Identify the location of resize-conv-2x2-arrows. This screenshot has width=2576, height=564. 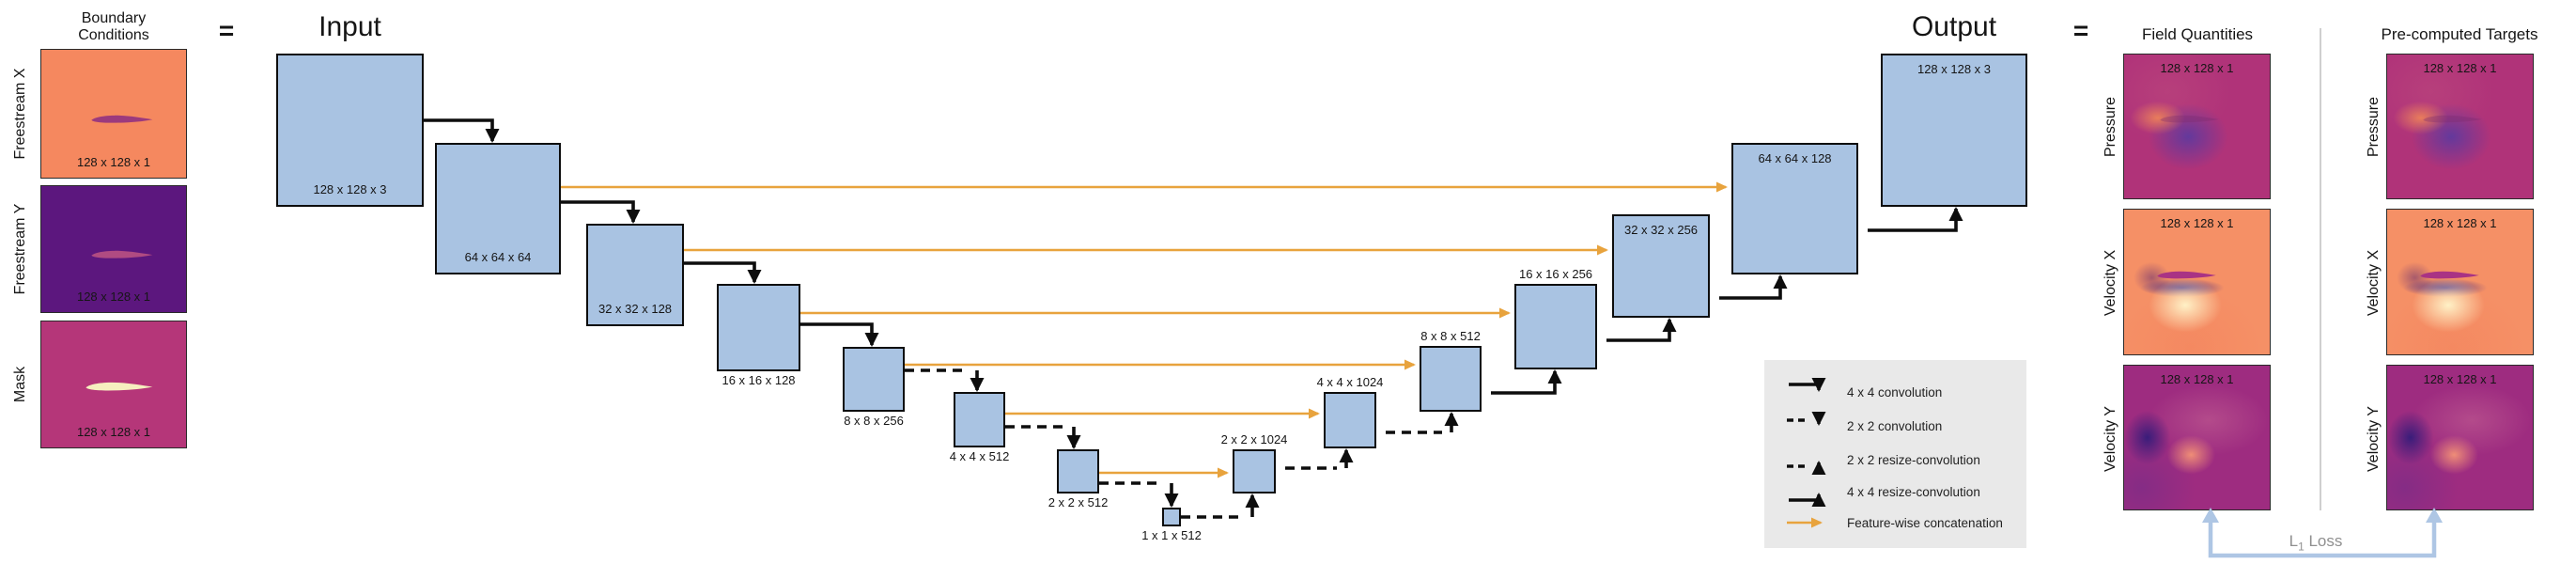
(1320, 465).